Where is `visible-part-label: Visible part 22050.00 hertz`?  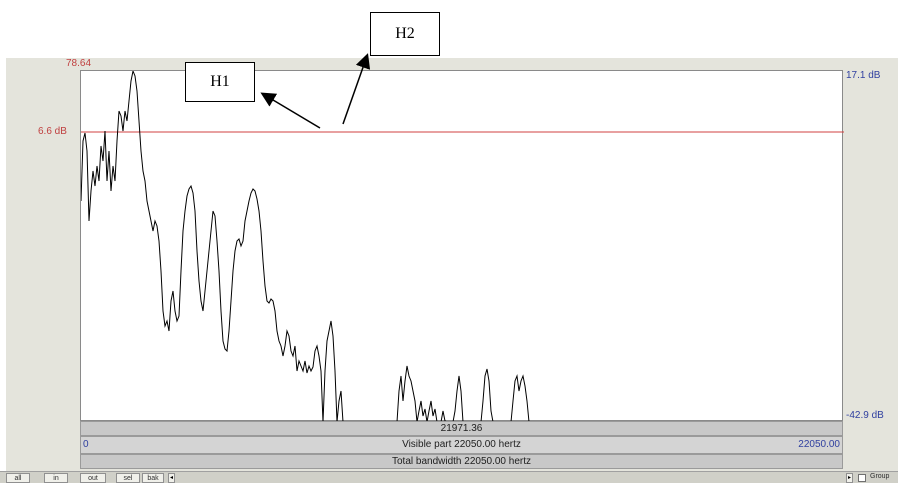
visible-part-label: Visible part 22050.00 hertz is located at coordinates (461, 444).